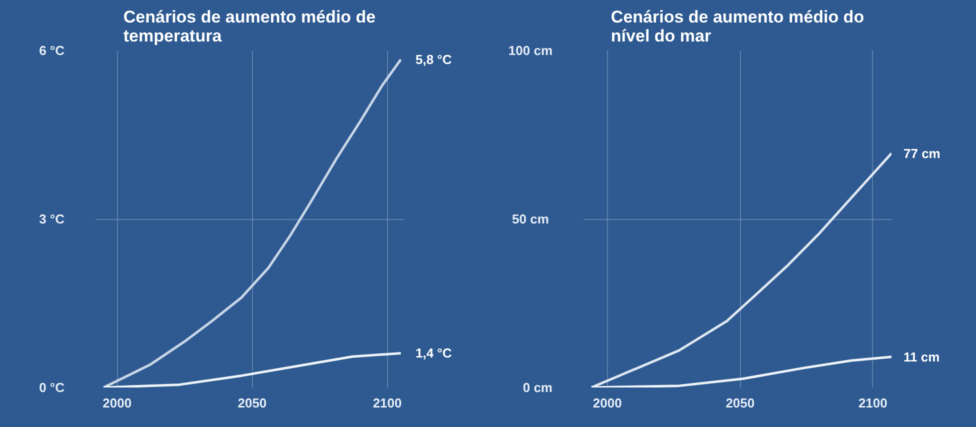  What do you see at coordinates (52, 387) in the screenshot?
I see `y-tick-label: 0 °C` at bounding box center [52, 387].